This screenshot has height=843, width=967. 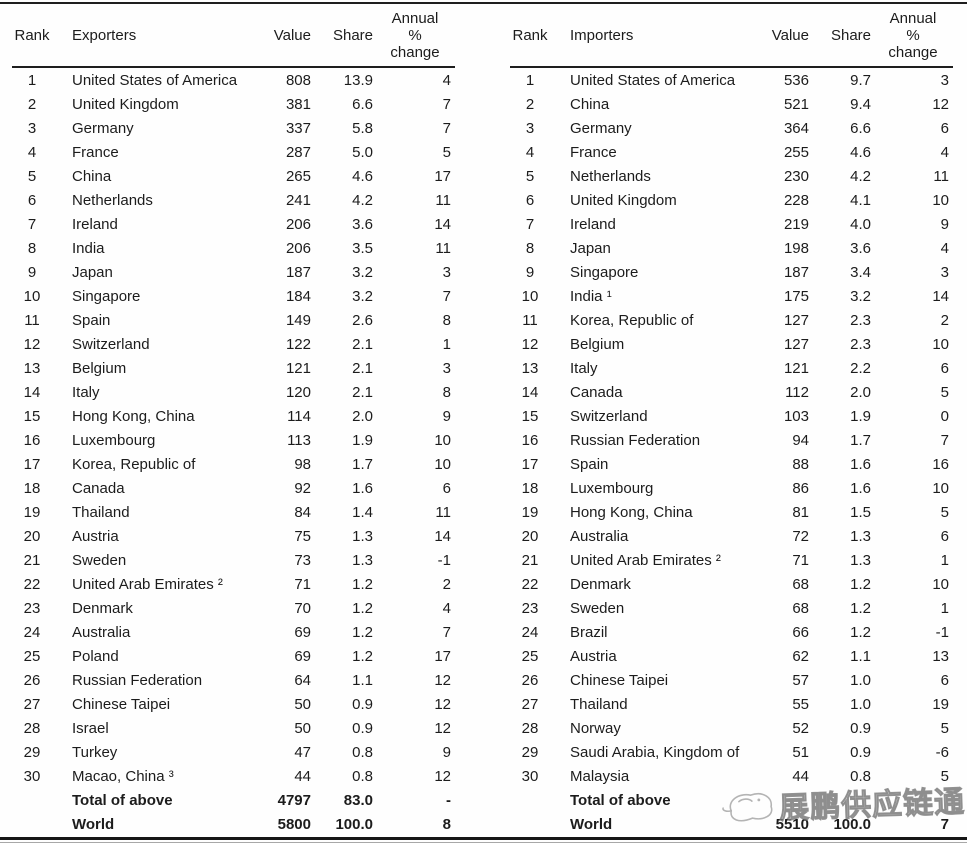 I want to click on country-cell: United Kingdom, so click(x=623, y=200).